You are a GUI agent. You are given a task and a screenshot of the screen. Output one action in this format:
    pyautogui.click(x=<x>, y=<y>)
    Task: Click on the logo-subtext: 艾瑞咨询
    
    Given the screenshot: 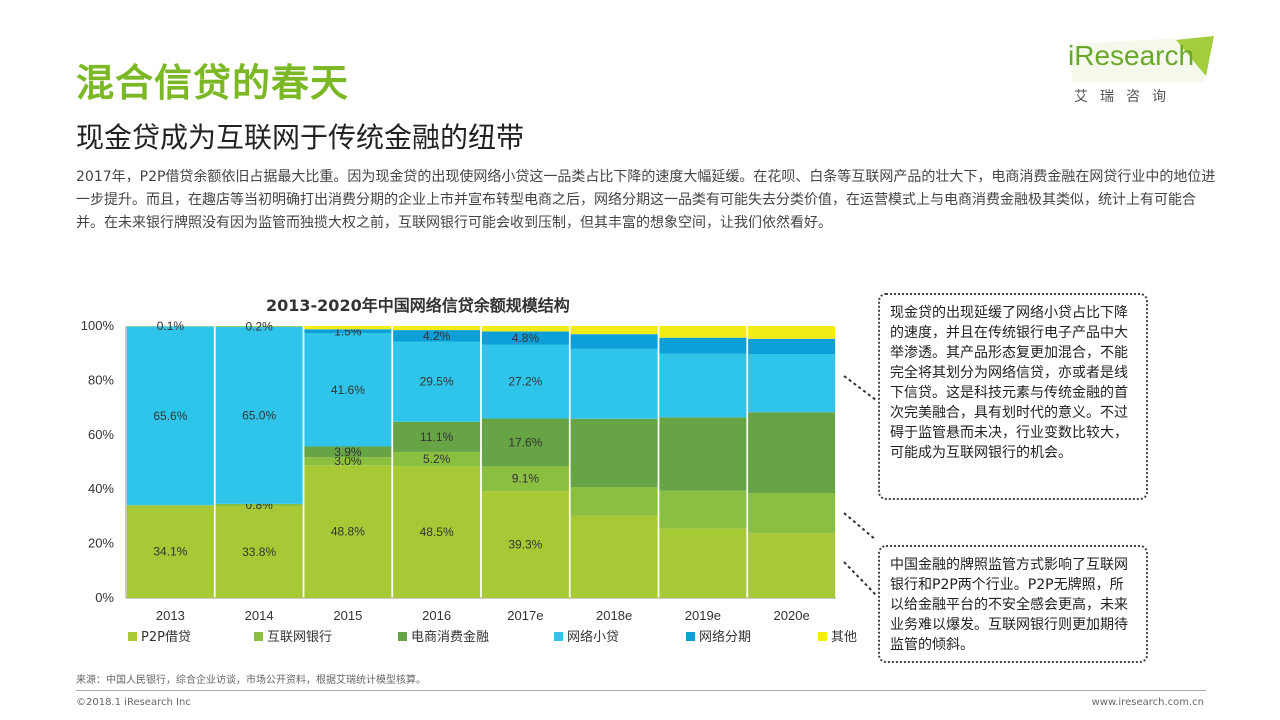 What is the action you would take?
    pyautogui.click(x=1126, y=97)
    